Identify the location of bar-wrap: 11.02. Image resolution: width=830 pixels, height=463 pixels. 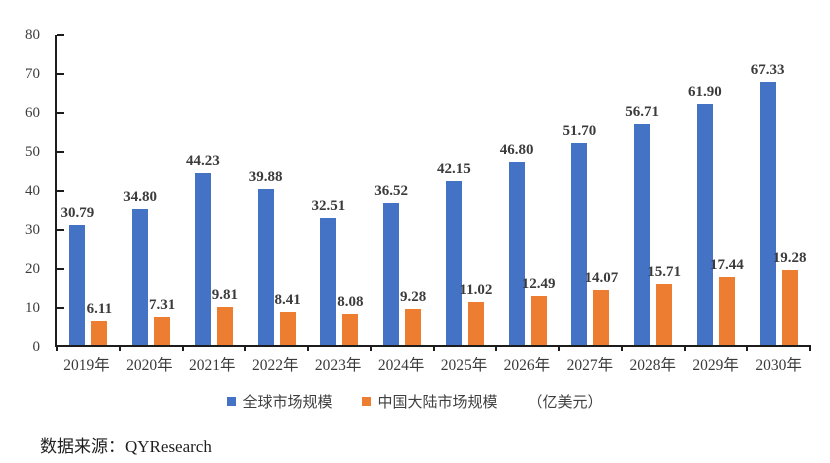
(475, 313).